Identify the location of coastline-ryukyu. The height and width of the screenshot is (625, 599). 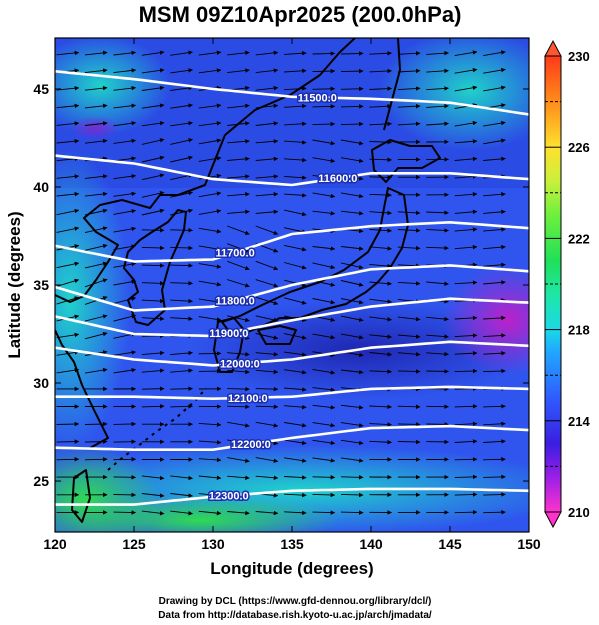
(157, 429).